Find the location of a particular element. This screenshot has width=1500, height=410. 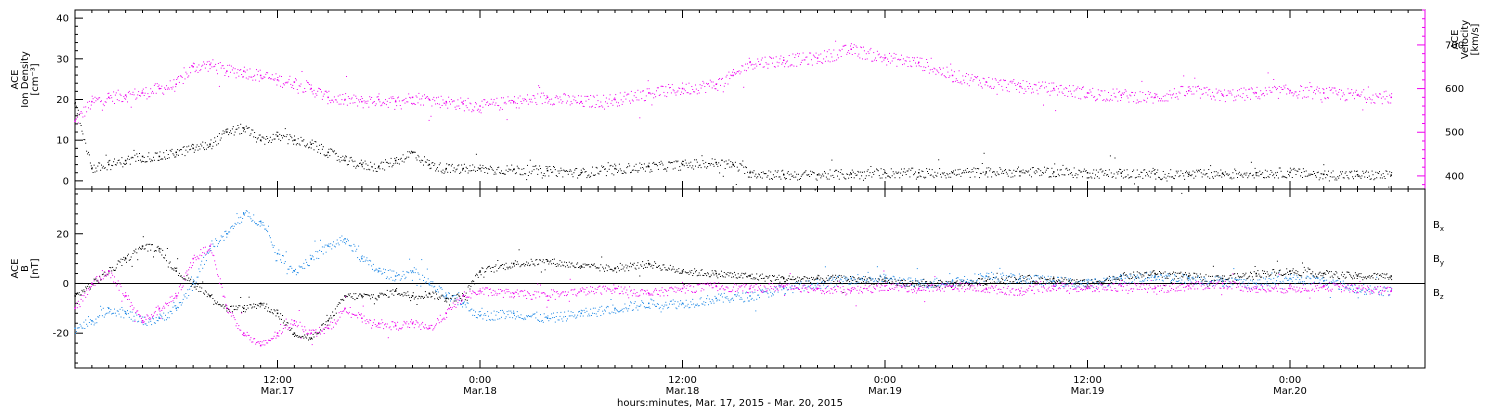

legend-by: By is located at coordinates (1438, 260).